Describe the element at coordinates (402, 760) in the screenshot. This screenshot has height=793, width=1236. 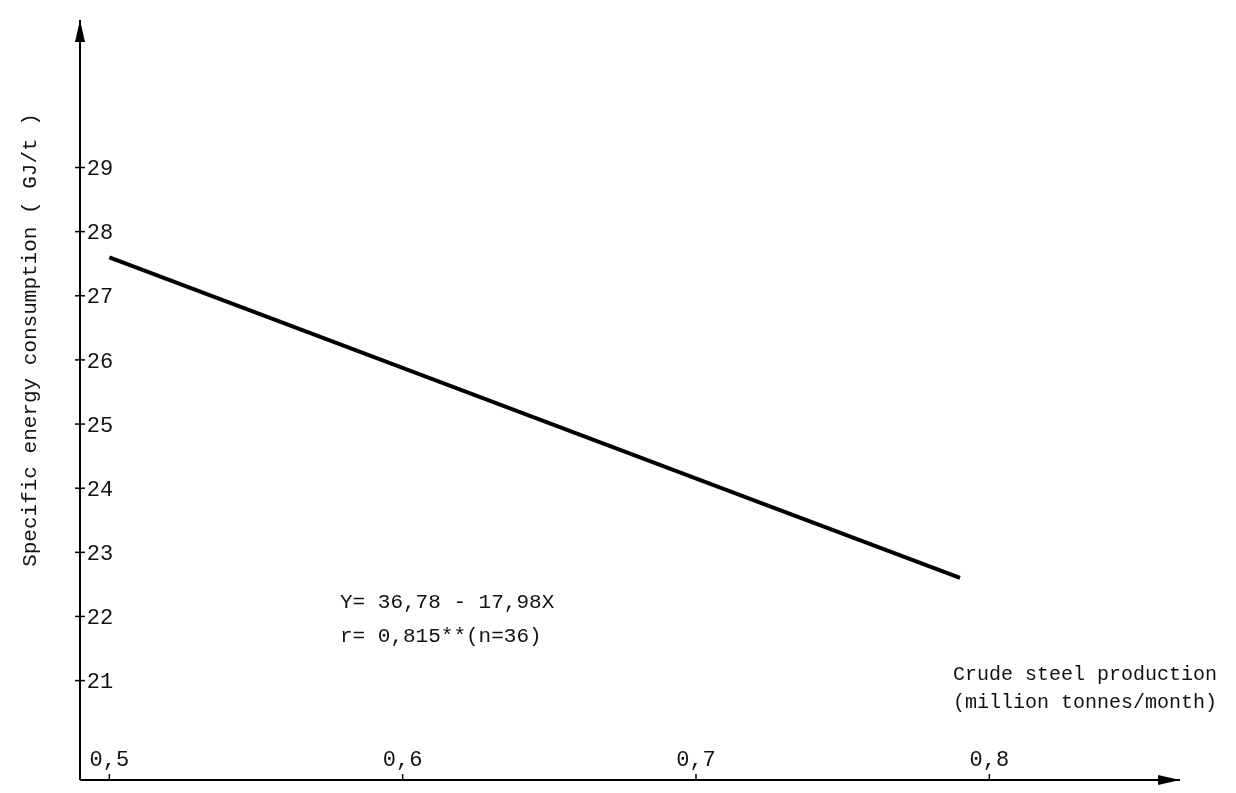
I see `x-tick-label: 0,6` at that location.